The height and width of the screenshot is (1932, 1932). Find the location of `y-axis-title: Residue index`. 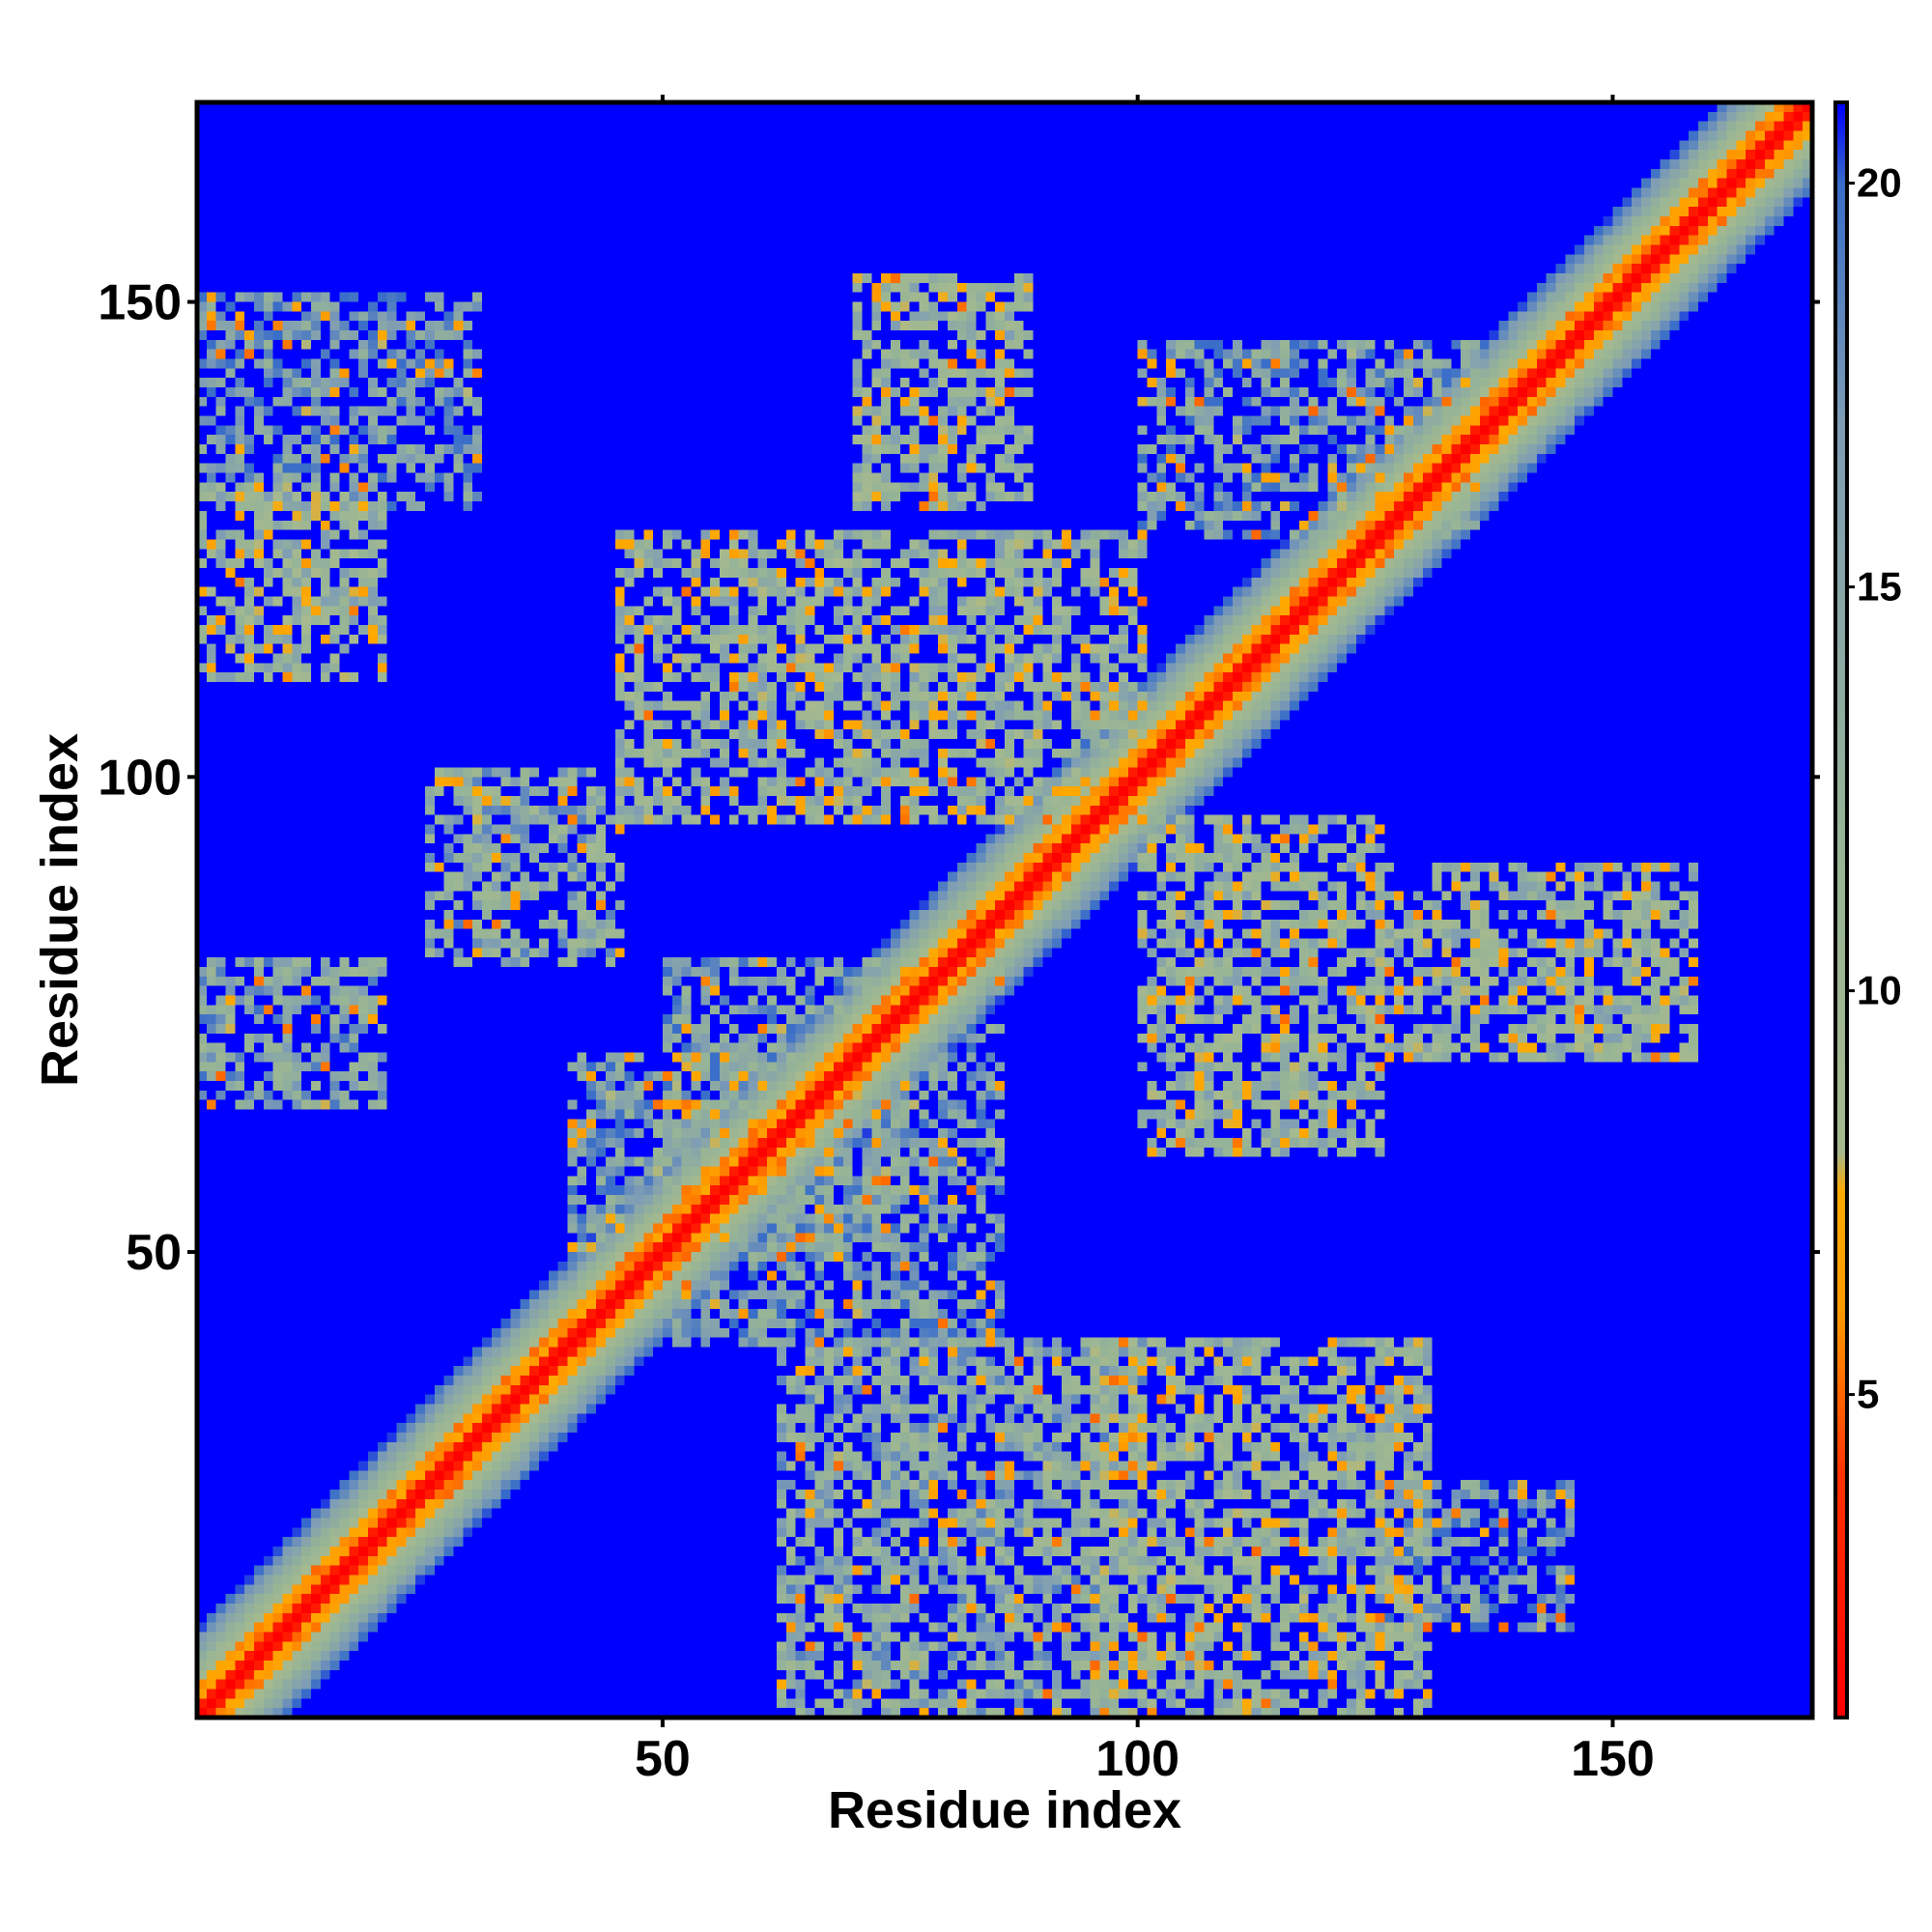

y-axis-title: Residue index is located at coordinates (60, 910).